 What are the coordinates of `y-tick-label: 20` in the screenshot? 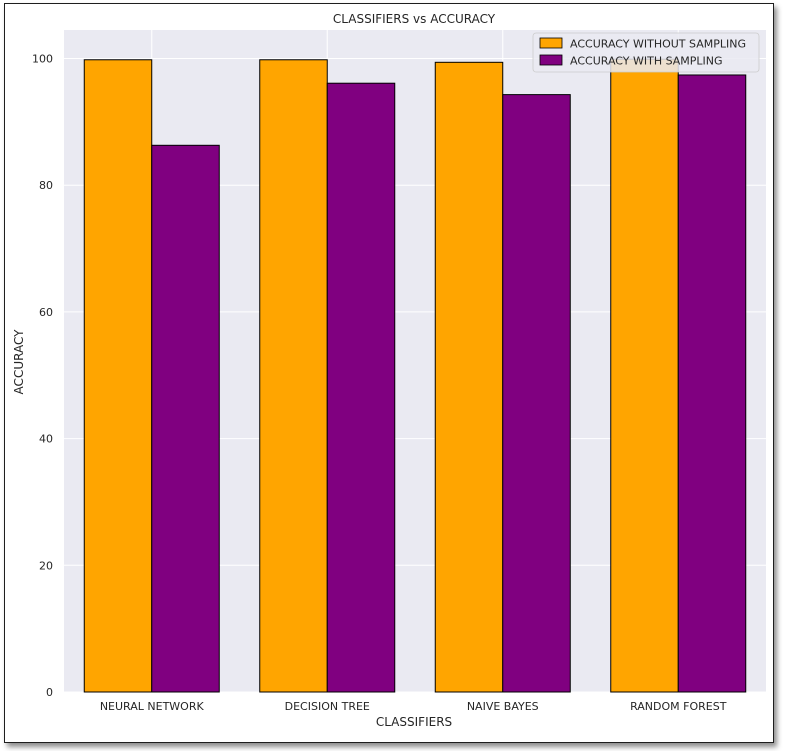 It's located at (46, 565).